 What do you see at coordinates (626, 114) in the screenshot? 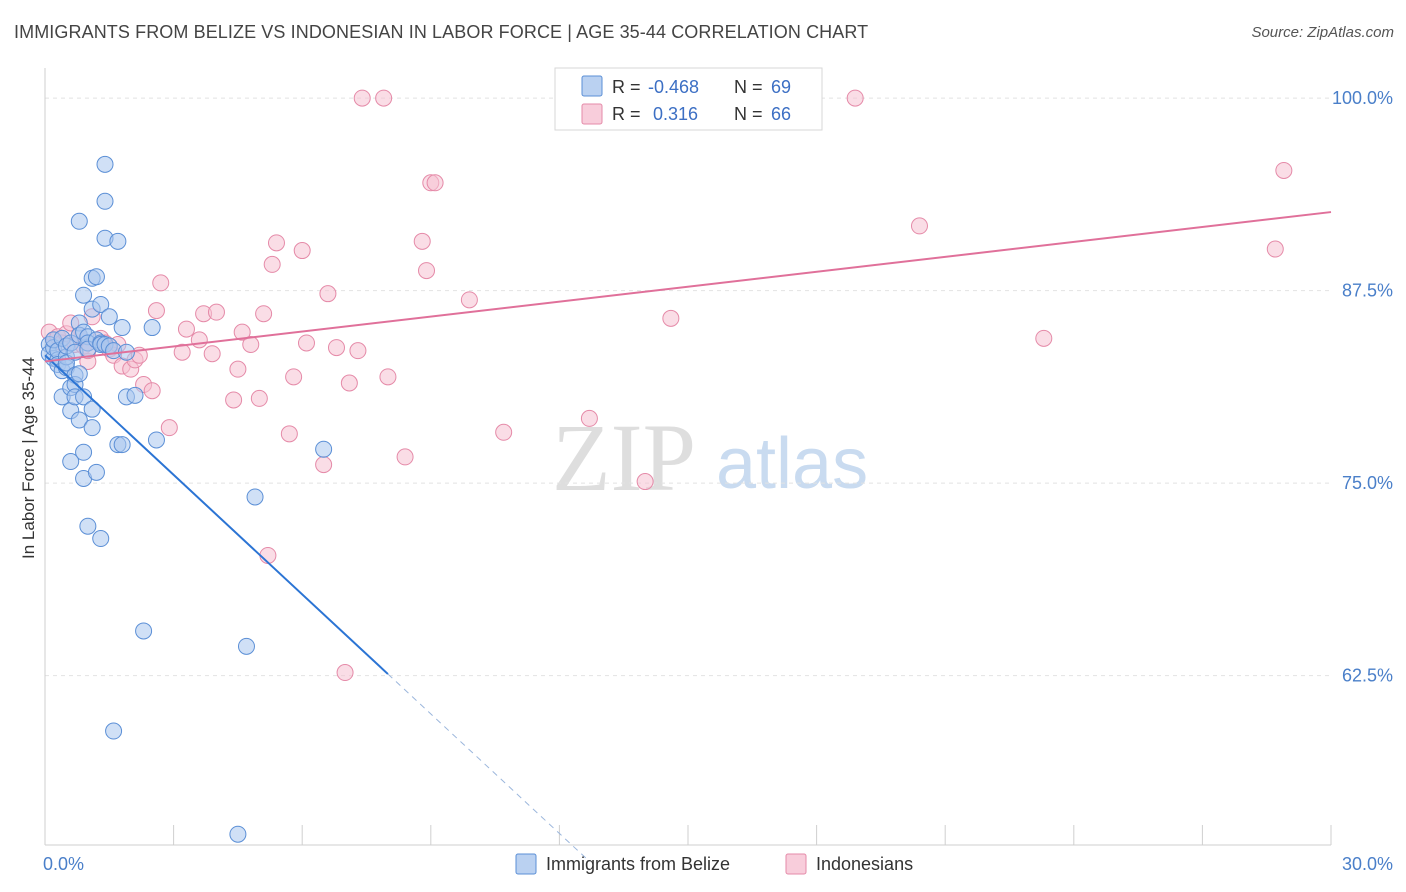
I see `stats-r-label-2: R =` at bounding box center [626, 114].